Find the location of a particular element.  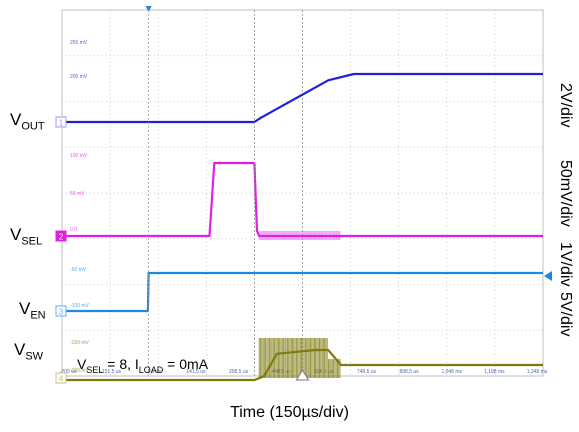

ven-scale: 1V/div is located at coordinates (565, 264).